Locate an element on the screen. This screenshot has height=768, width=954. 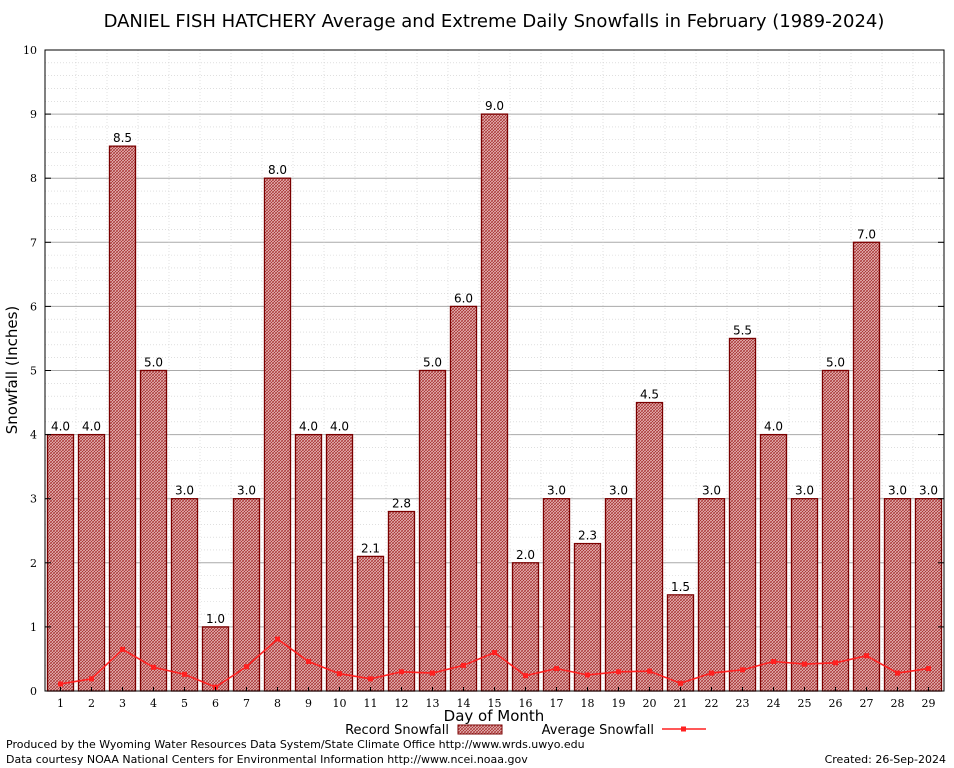
x-tick-label: 6 is located at coordinates (215, 703).